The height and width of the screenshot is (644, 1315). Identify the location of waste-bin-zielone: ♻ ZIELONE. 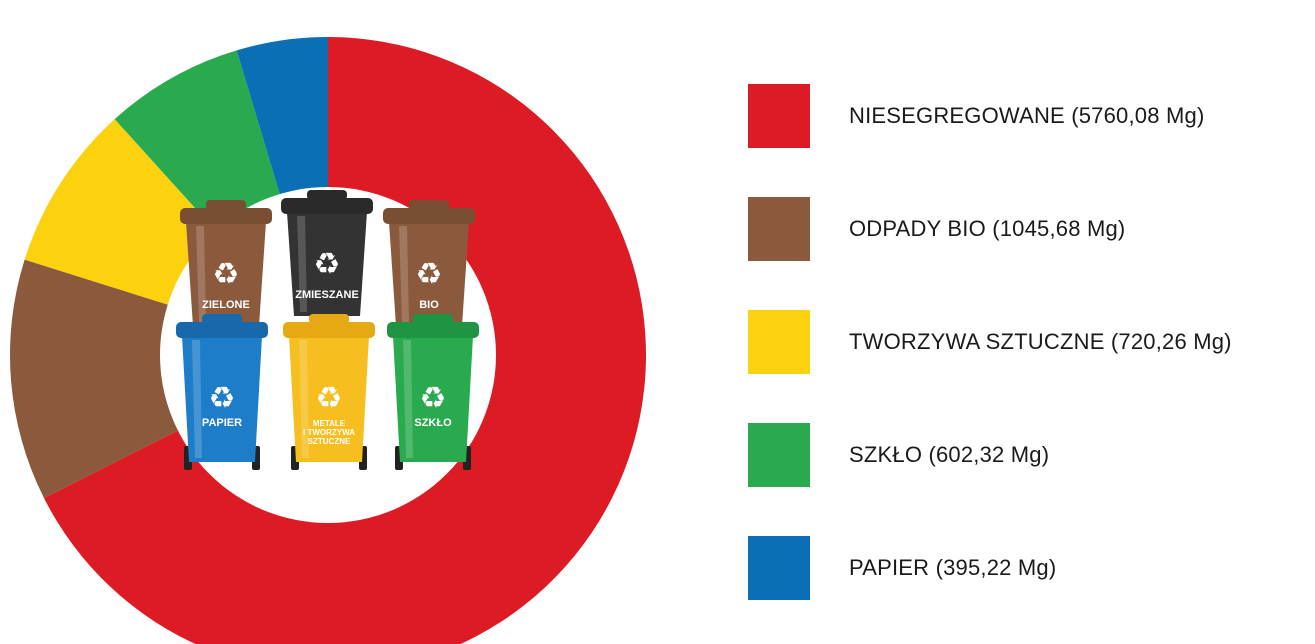
(226, 263).